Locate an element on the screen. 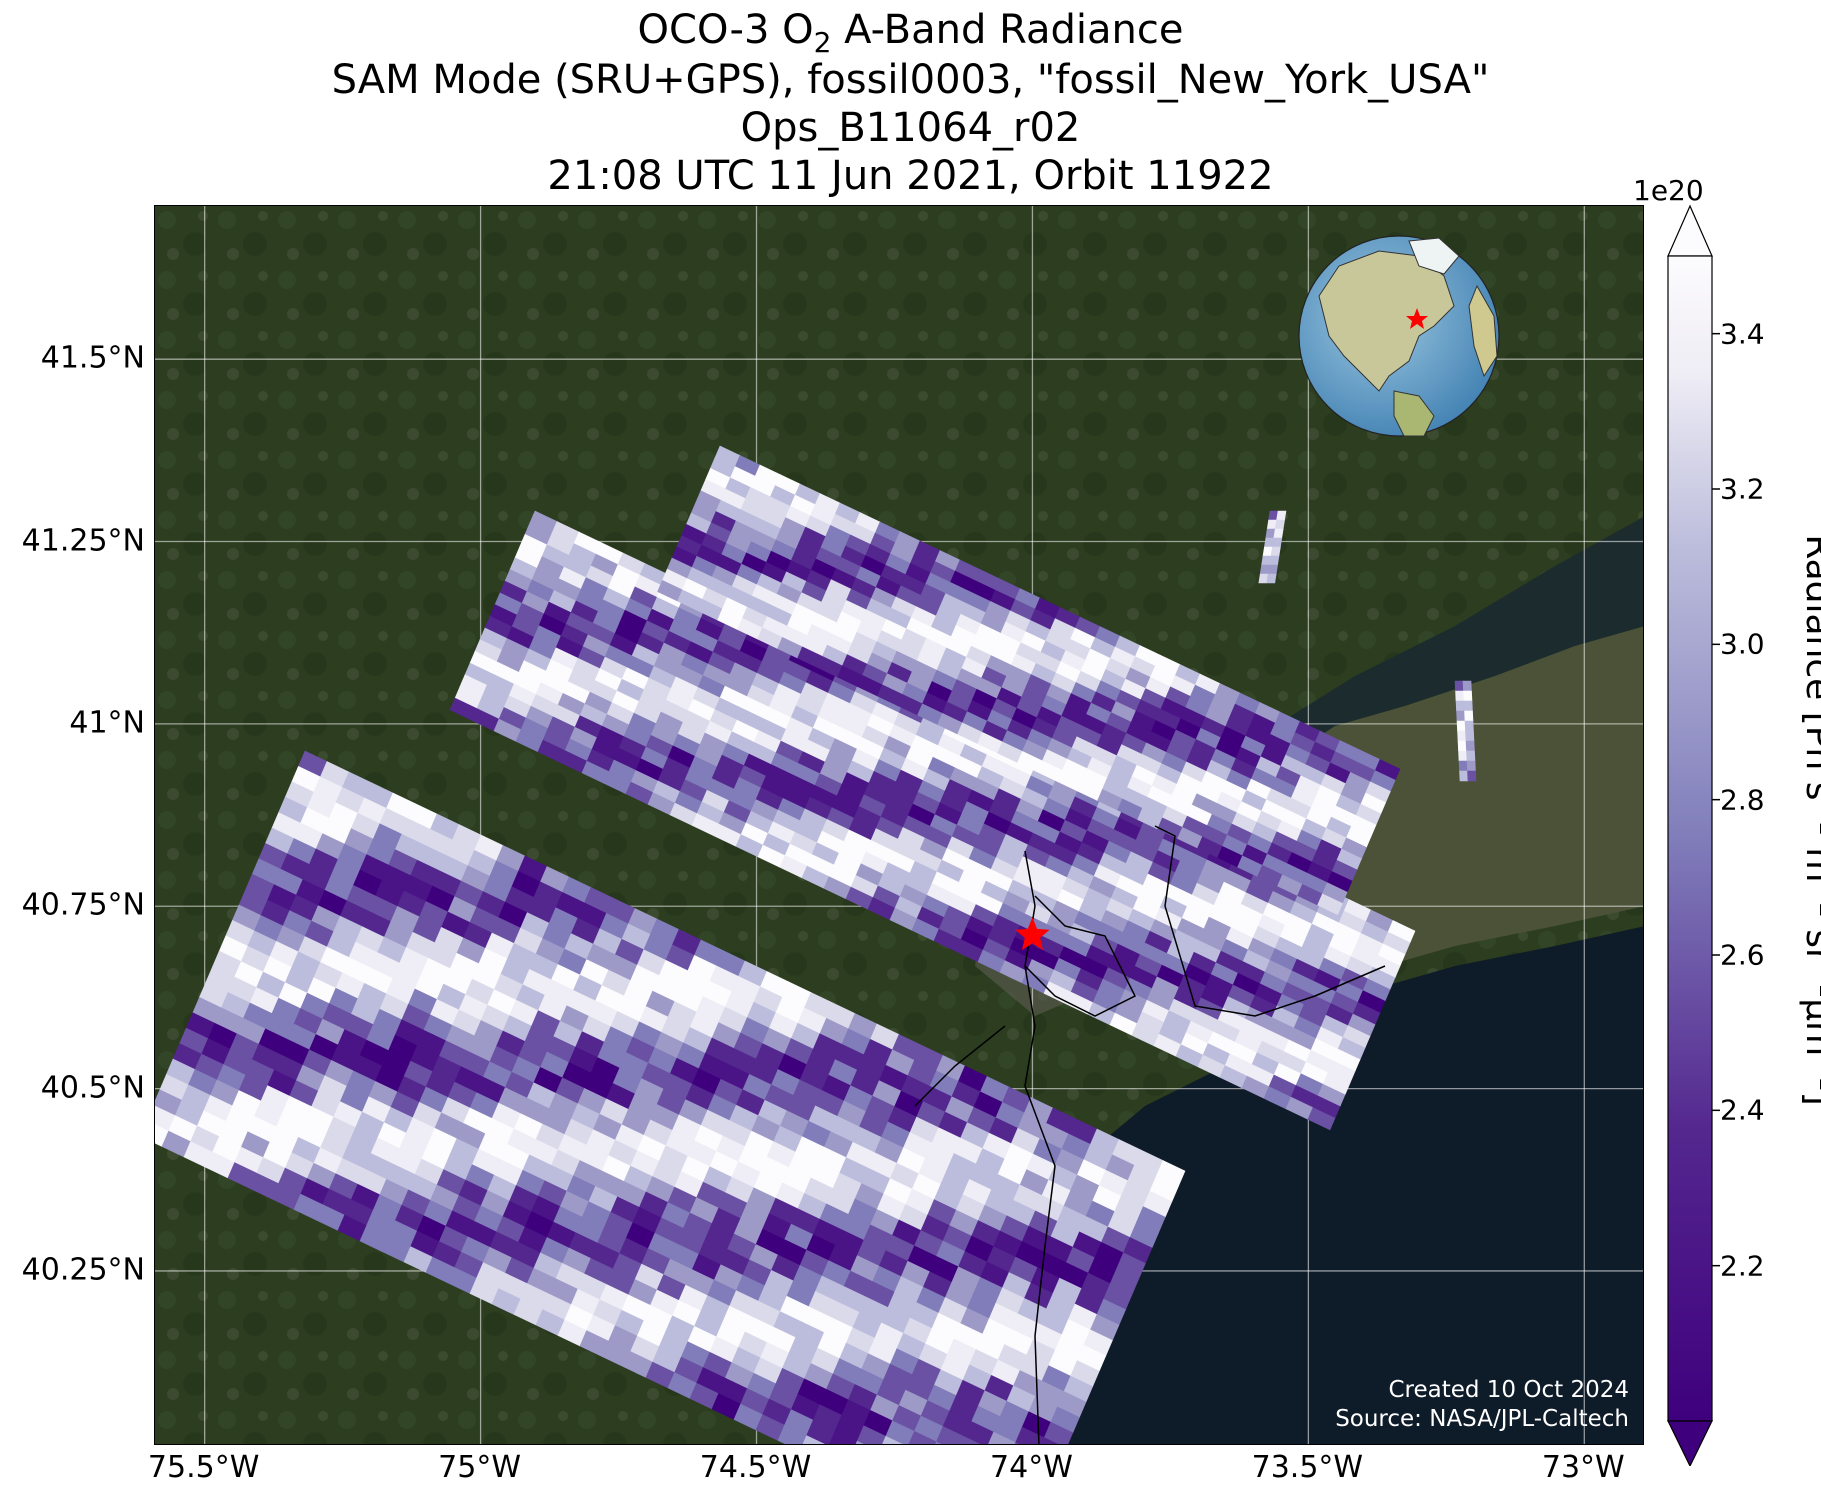 The width and height of the screenshot is (1821, 1490). colorbar-extend-bottom is located at coordinates (1690, 1443).